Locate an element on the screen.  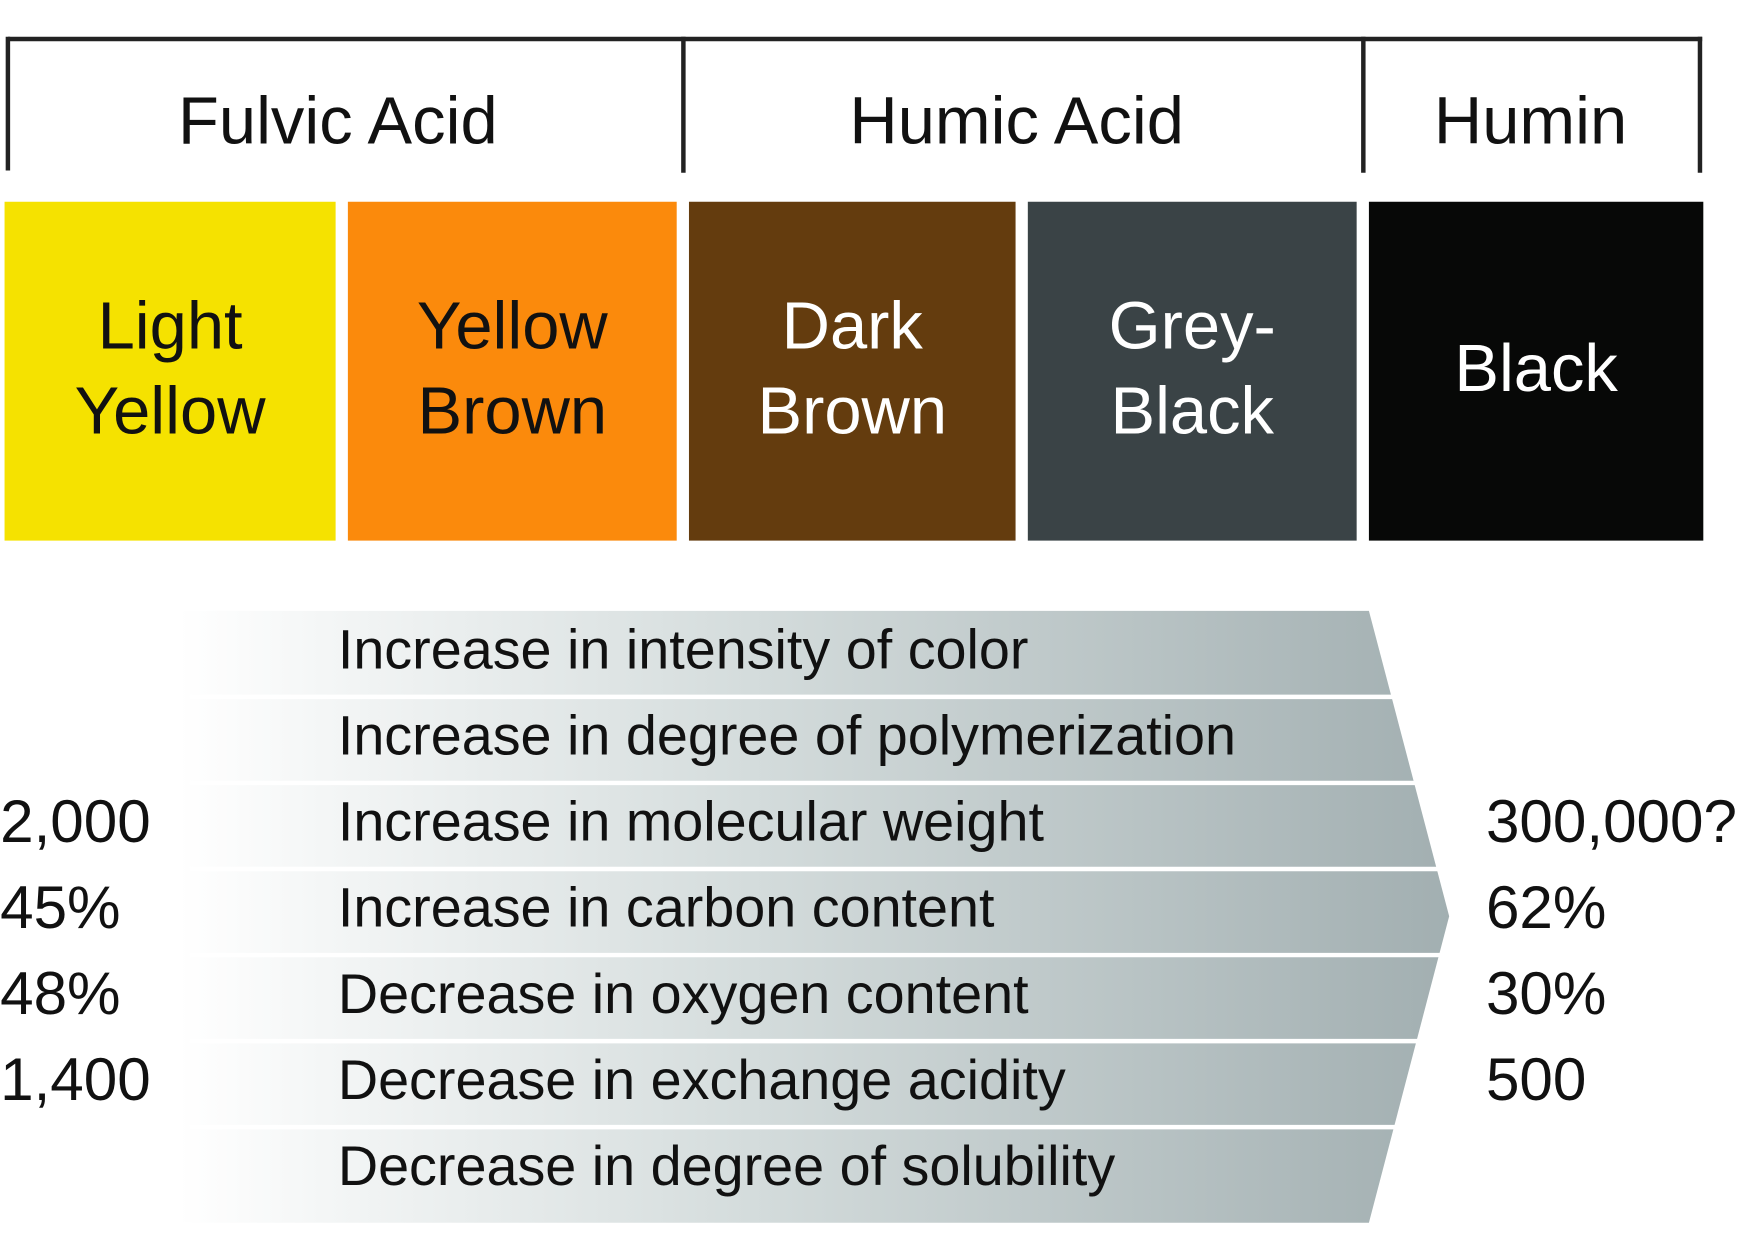
color-label: Grey- is located at coordinates (1192, 326).